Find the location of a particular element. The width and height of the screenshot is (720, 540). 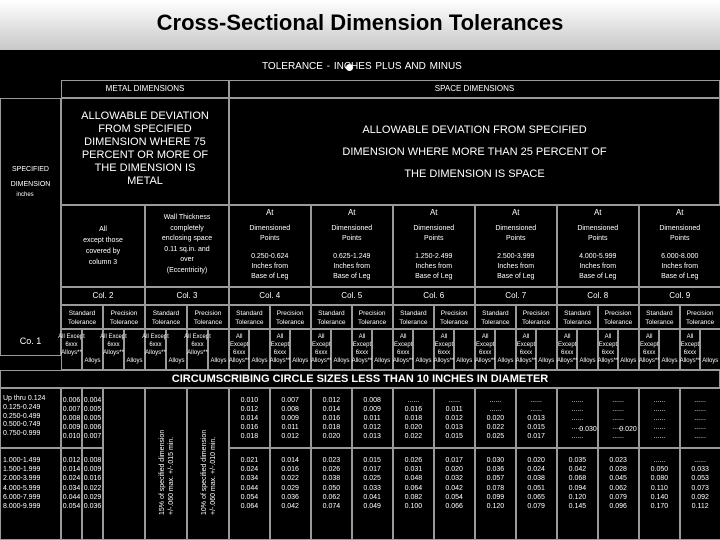

space-col-7-points: Dimensioned Points is located at coordinates (516, 233).